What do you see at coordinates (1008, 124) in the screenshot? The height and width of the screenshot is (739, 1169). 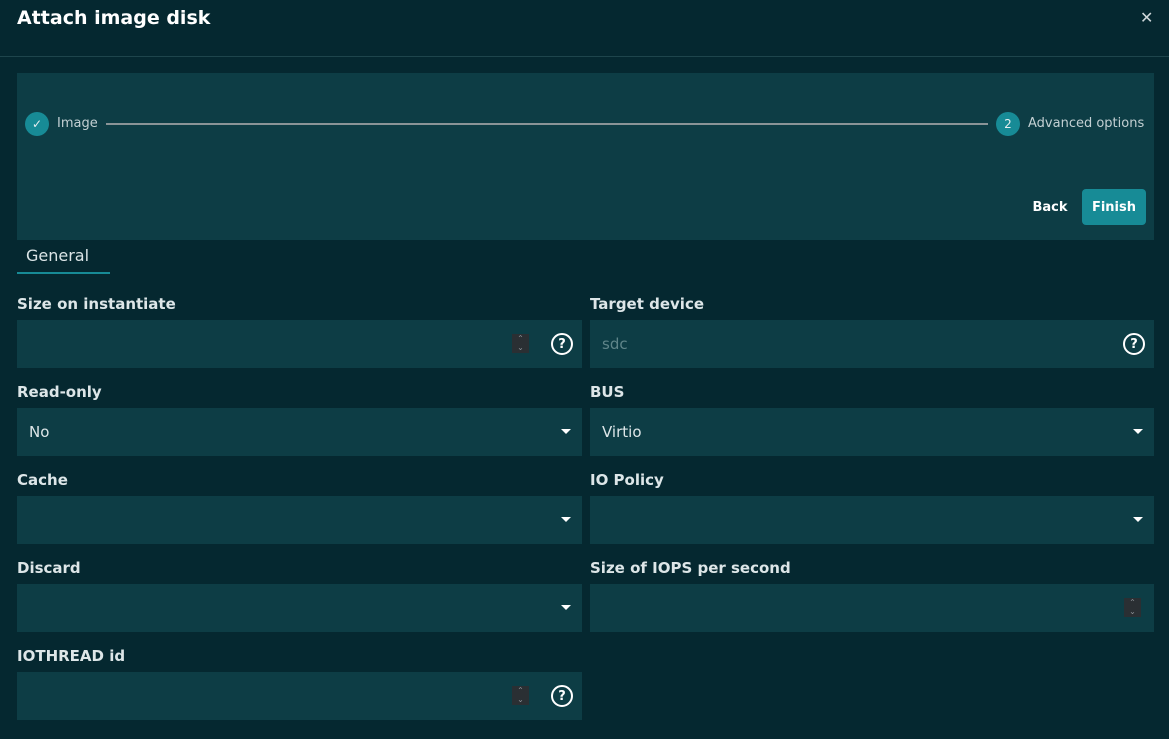 I see `step-number: 2` at bounding box center [1008, 124].